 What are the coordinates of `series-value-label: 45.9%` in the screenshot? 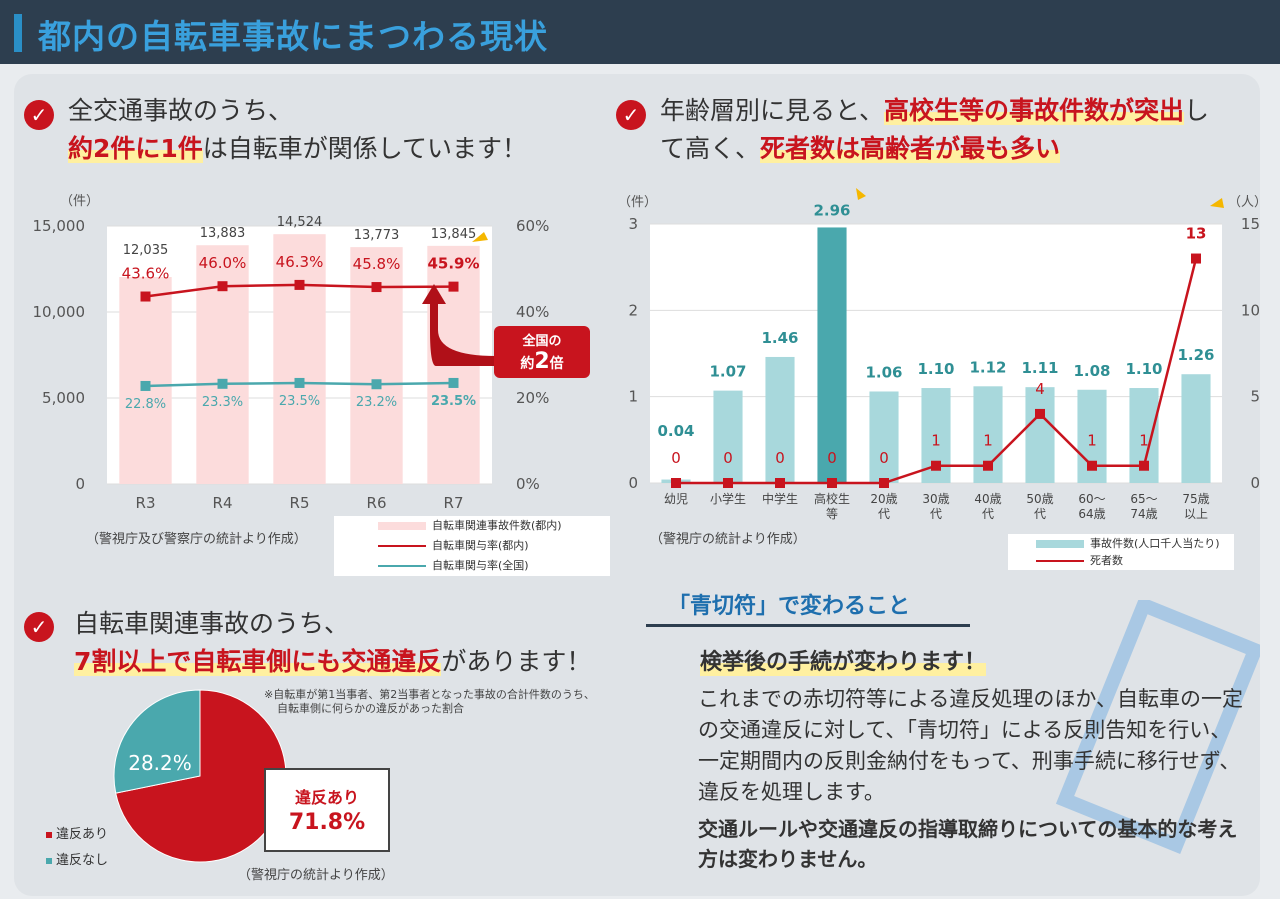 It's located at (453, 264).